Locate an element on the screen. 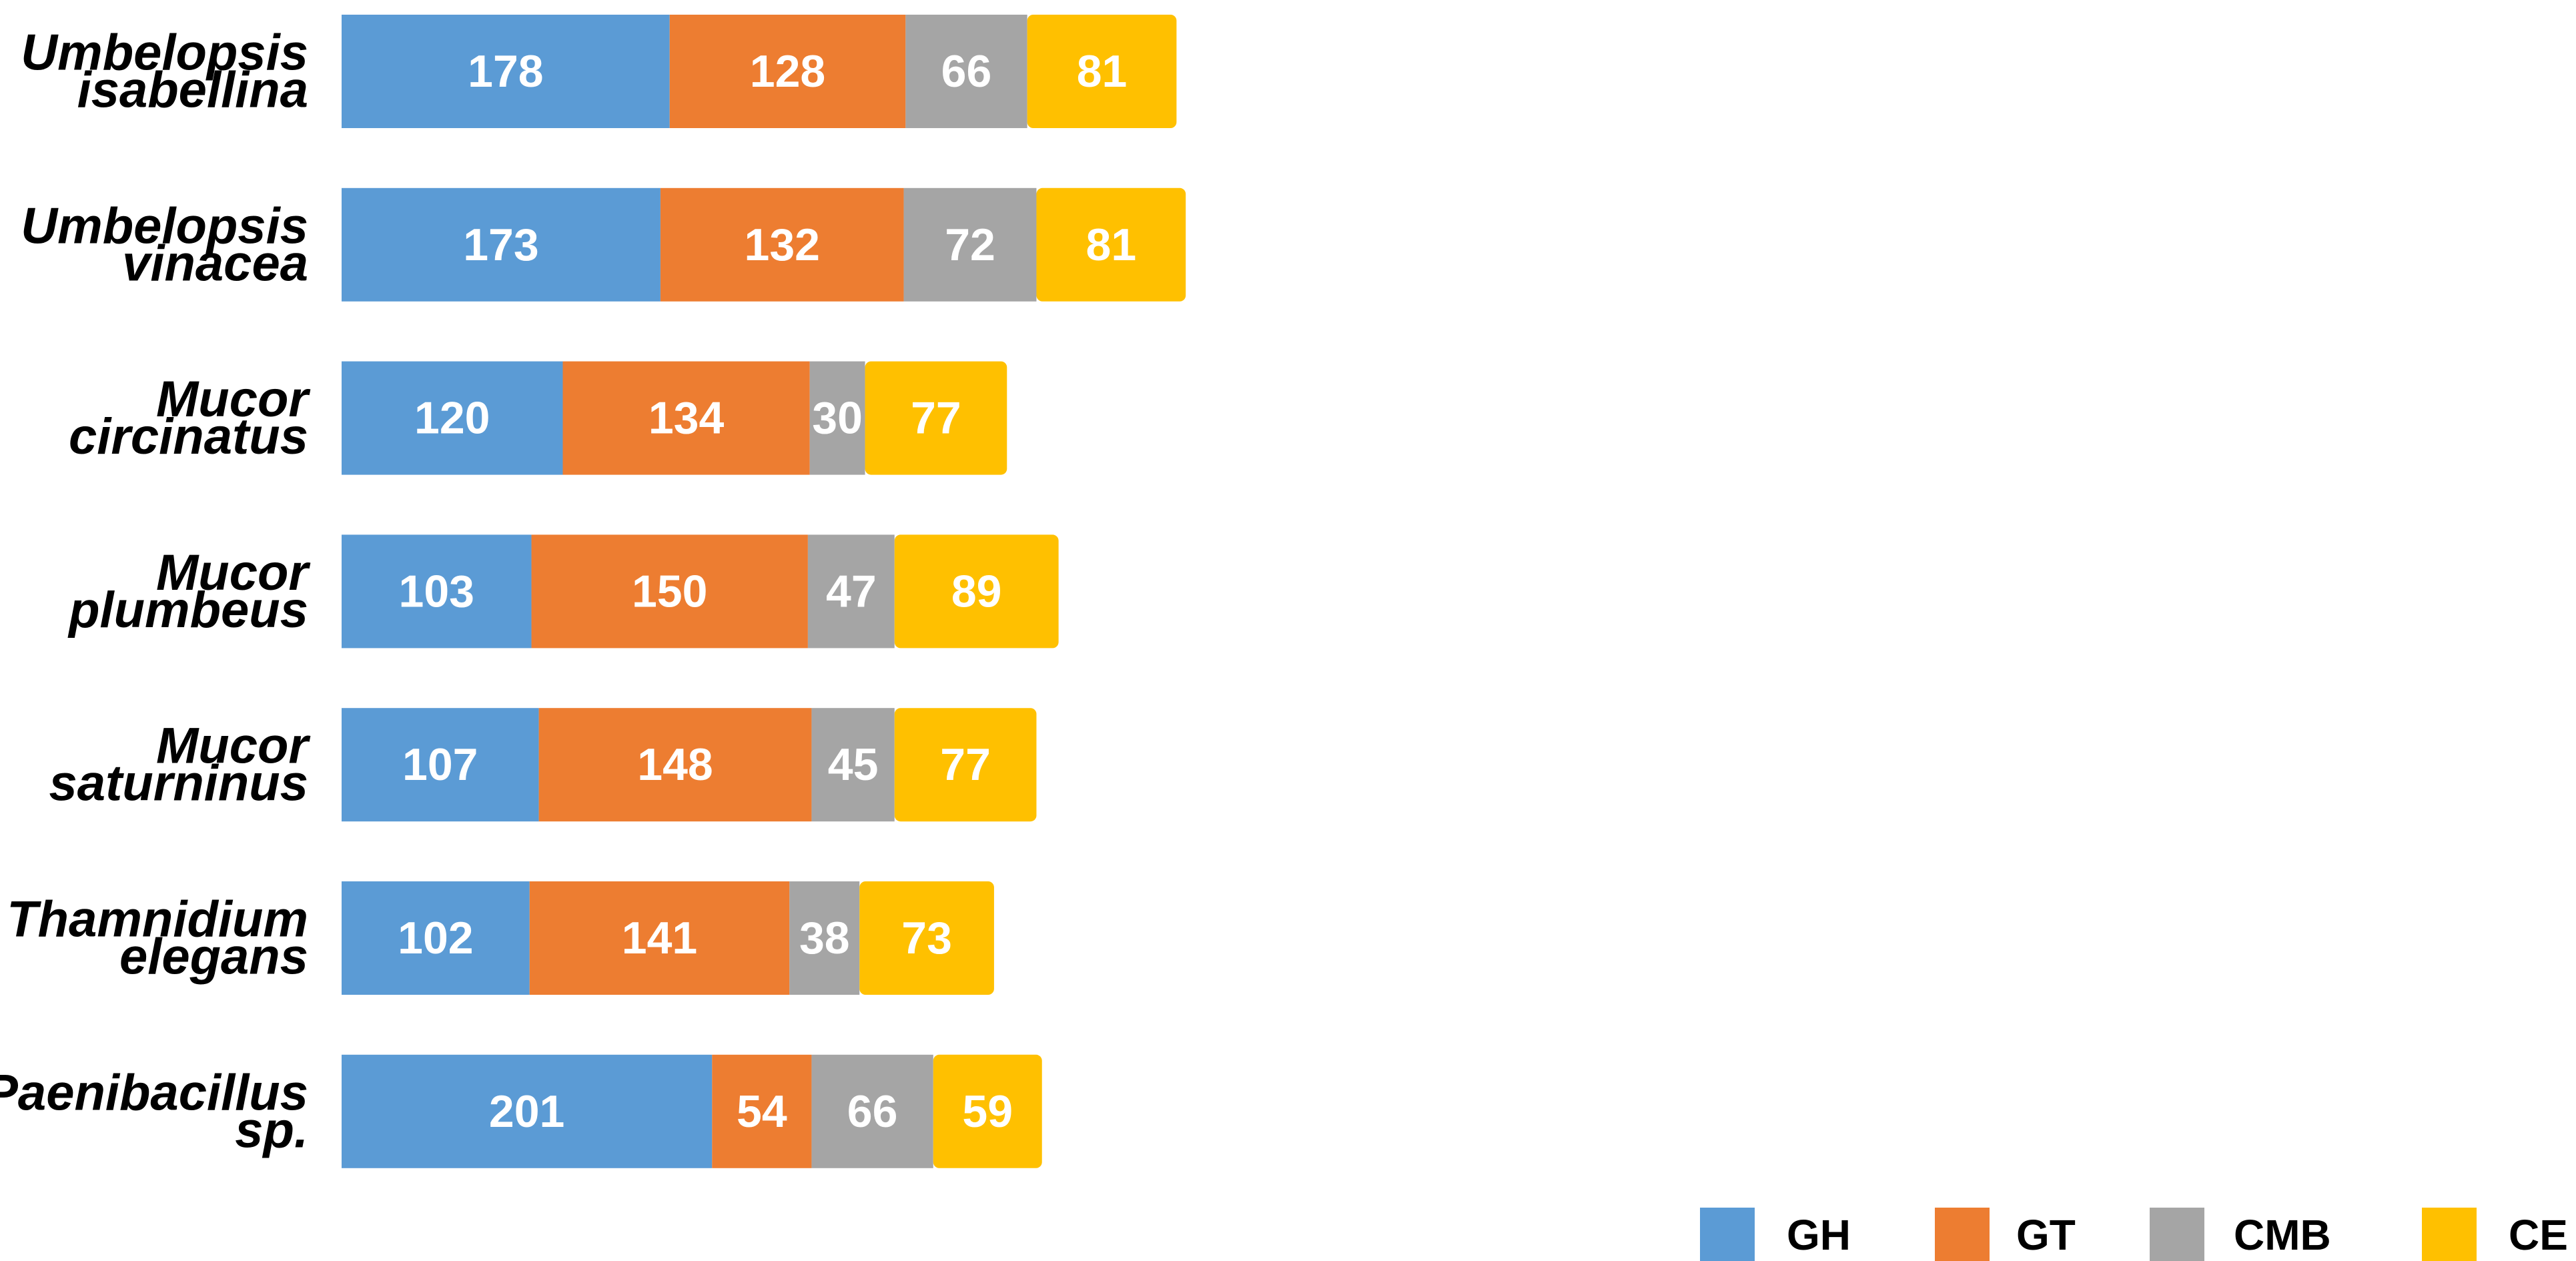 This screenshot has height=1261, width=2576. category-label-0-line-0: Umbelopsis is located at coordinates (164, 53).